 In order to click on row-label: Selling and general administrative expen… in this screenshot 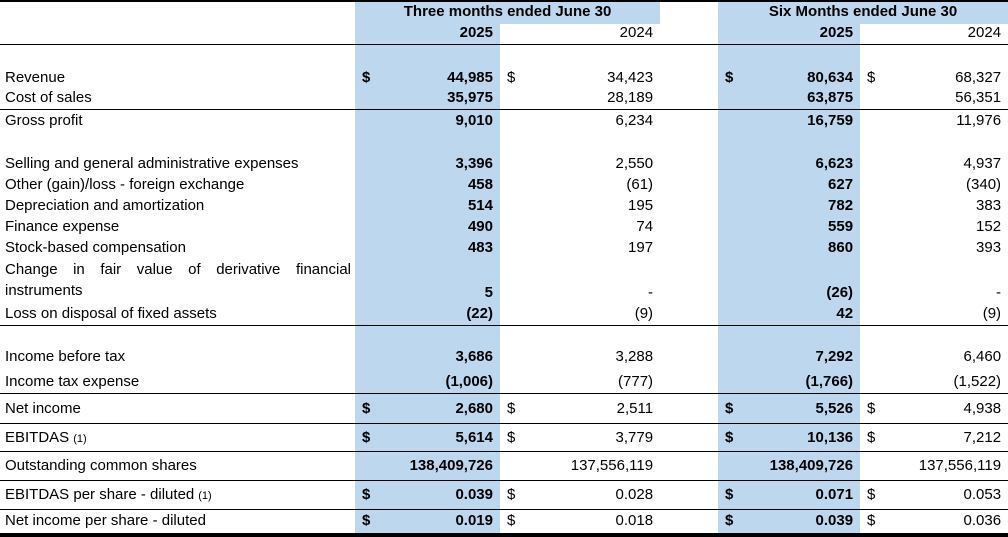, I will do `click(152, 163)`.